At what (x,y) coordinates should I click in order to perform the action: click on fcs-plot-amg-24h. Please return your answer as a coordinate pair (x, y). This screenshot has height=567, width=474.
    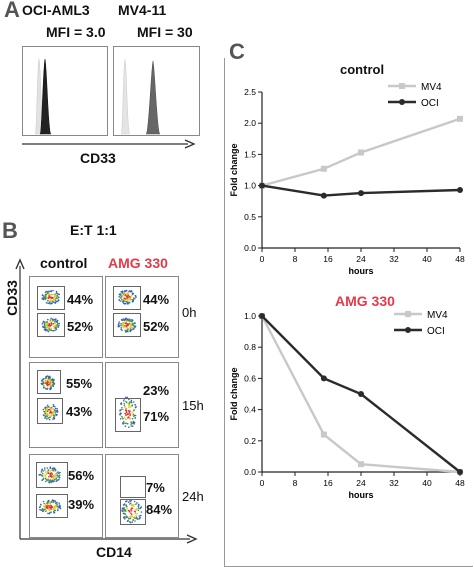
    Looking at the image, I should click on (142, 496).